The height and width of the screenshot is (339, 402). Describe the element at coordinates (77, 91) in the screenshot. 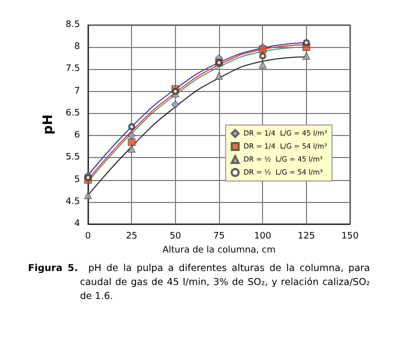

I see `y-tick-label: 7` at that location.